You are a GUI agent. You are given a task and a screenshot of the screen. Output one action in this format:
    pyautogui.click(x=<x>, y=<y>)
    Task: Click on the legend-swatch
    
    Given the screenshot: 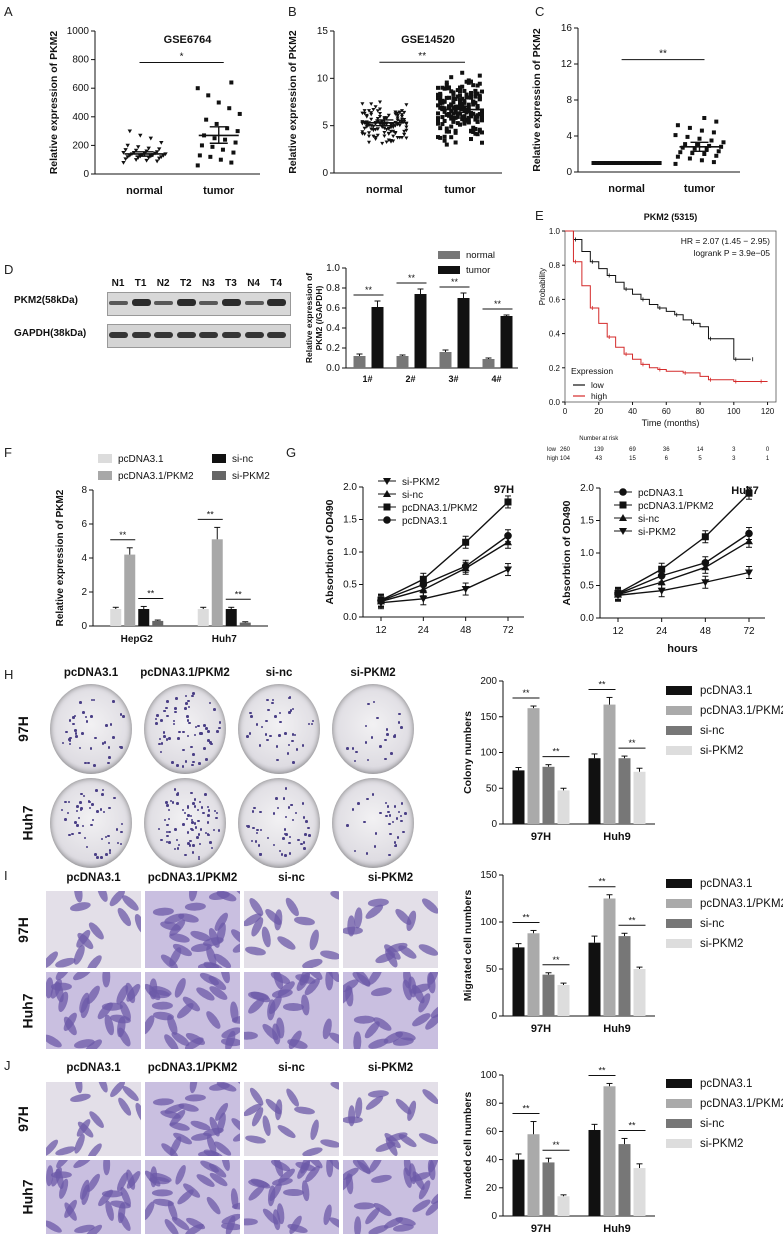 What is the action you would take?
    pyautogui.click(x=679, y=943)
    